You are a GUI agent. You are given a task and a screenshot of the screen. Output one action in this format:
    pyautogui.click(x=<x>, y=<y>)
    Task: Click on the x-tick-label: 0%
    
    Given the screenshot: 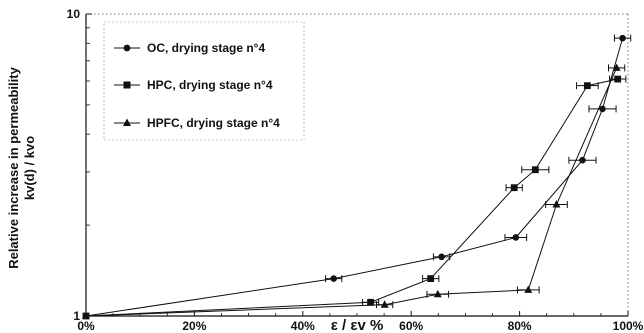 What is the action you would take?
    pyautogui.click(x=86, y=326)
    